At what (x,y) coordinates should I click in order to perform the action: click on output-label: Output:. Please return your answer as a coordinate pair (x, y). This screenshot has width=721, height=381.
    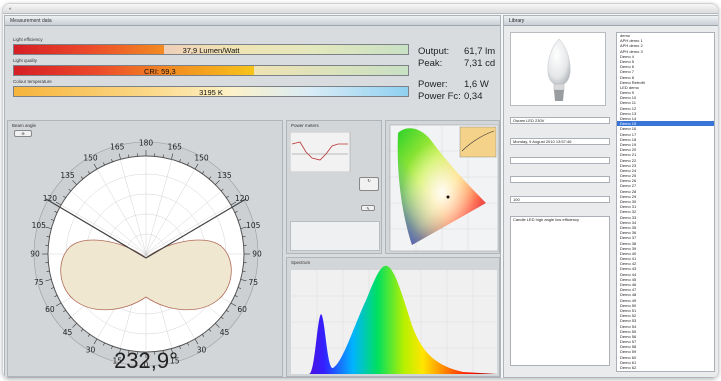
    Looking at the image, I should click on (434, 51).